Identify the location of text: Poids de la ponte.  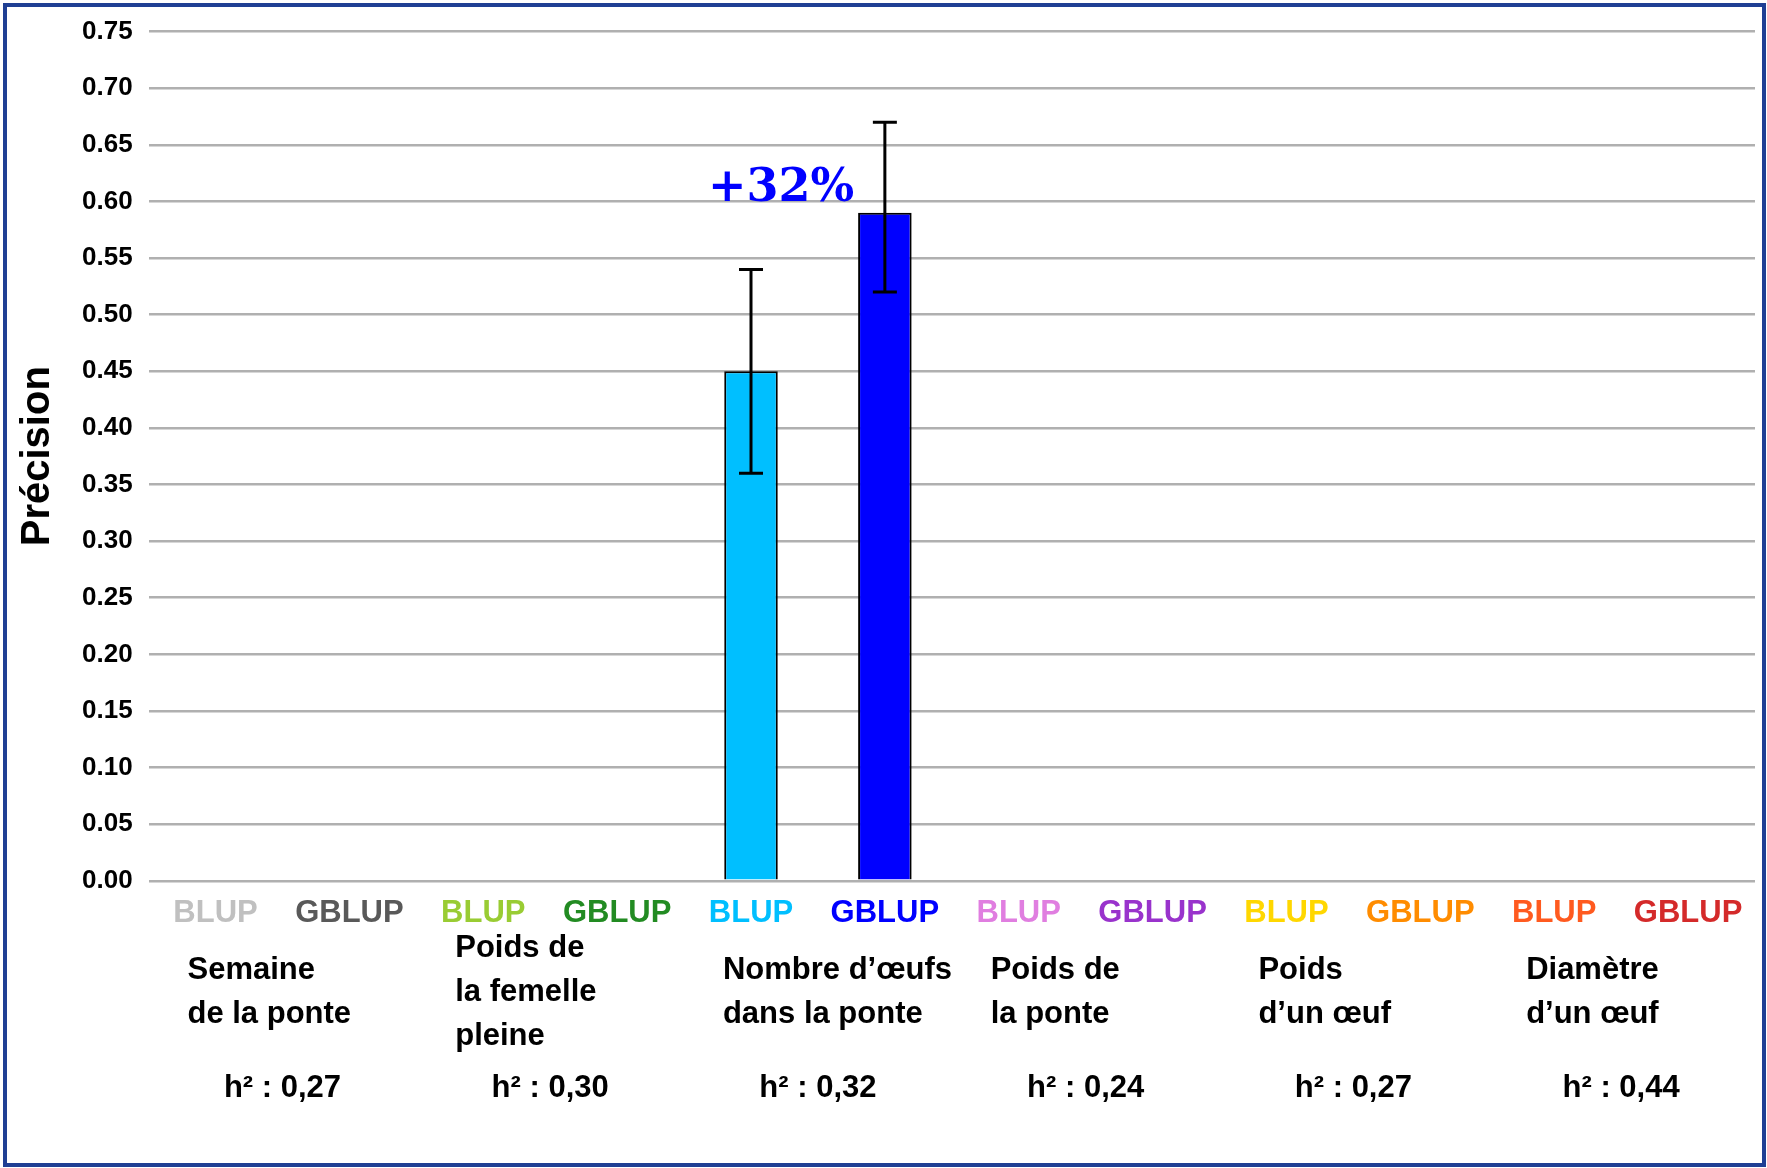
(1055, 991).